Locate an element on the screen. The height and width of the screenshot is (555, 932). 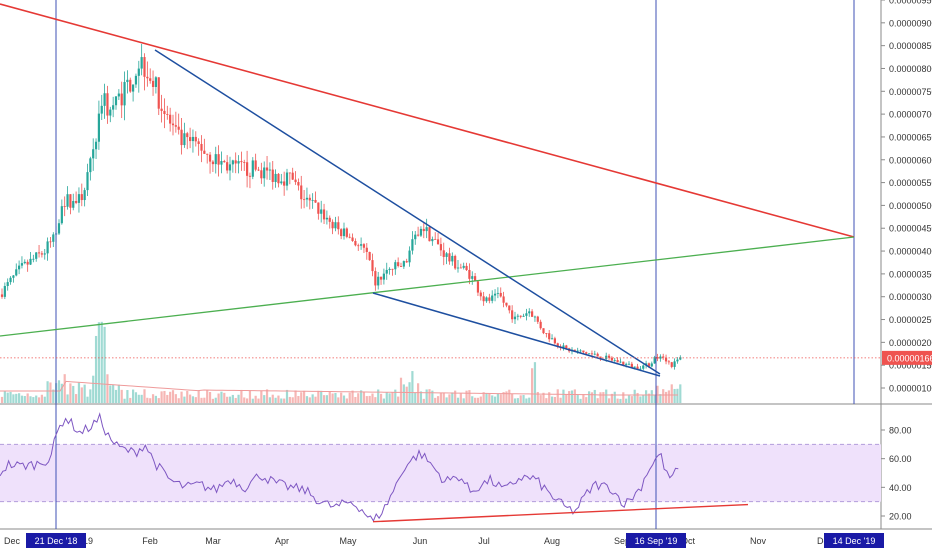
price-tick-label: 0.00000400 is located at coordinates (910, 252).